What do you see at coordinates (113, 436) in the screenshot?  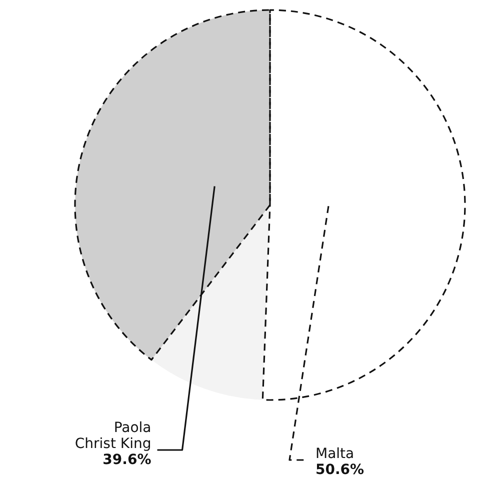 I see `slice-label: Paola Christ King` at bounding box center [113, 436].